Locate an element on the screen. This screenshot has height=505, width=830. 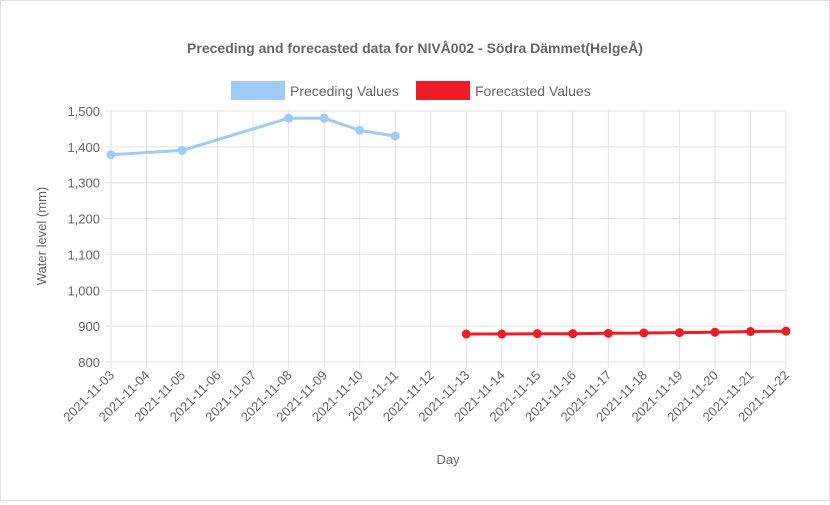
y-tick-label: 1,300 is located at coordinates (83, 183).